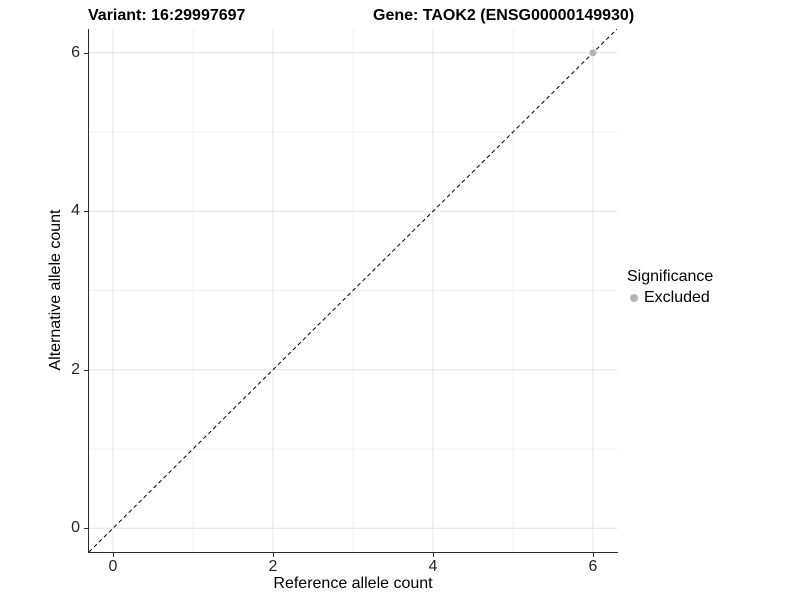 This screenshot has width=800, height=600. Describe the element at coordinates (504, 15) in the screenshot. I see `plot-title-gene: Gene: TAOK2 (ENSG00000149930)` at that location.